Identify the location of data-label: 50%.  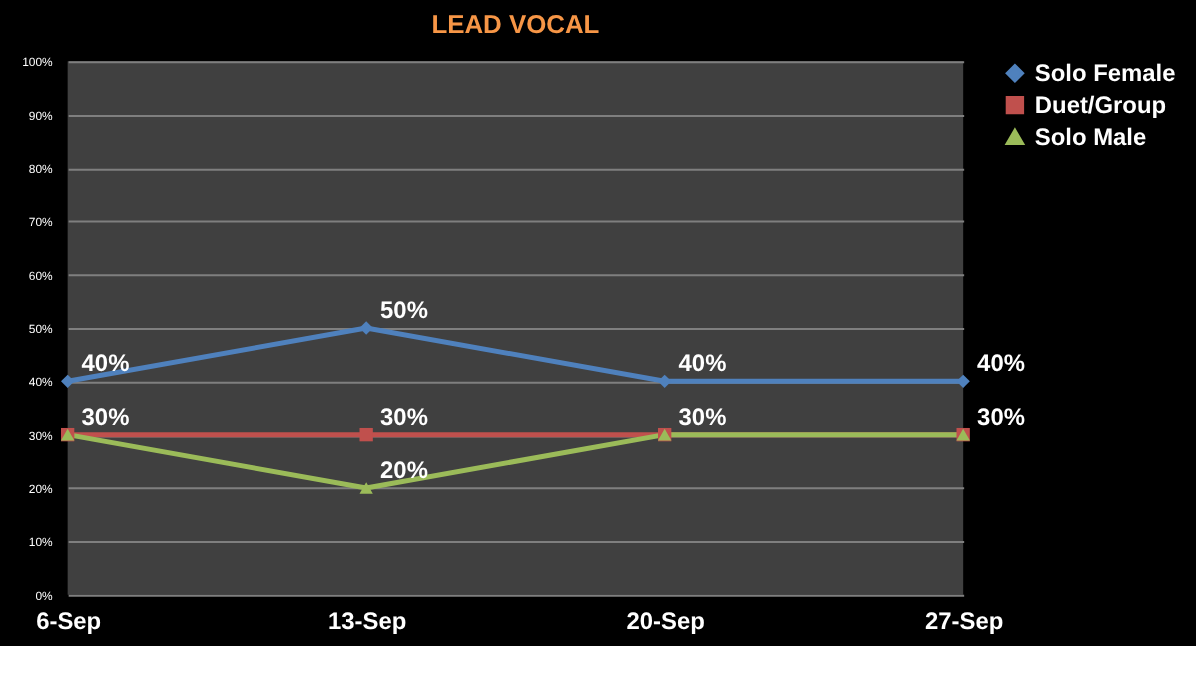
(404, 310).